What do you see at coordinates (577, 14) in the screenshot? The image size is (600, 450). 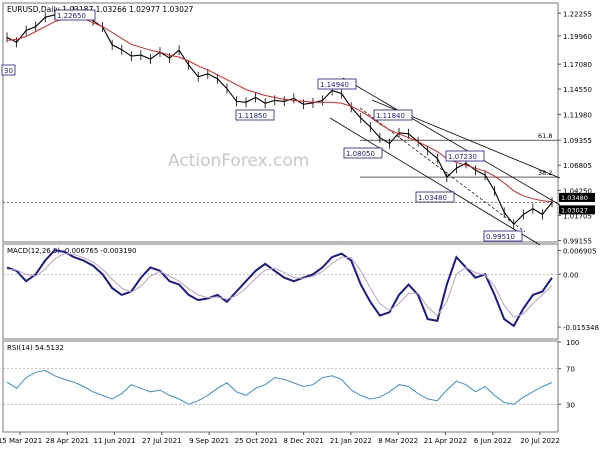 I see `price-tick-label: 1.22255` at bounding box center [577, 14].